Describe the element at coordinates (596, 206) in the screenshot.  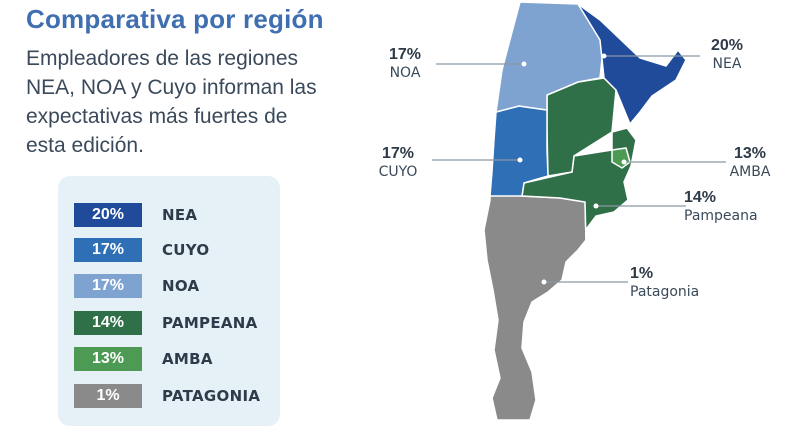
I see `leader-dot-pampeana` at that location.